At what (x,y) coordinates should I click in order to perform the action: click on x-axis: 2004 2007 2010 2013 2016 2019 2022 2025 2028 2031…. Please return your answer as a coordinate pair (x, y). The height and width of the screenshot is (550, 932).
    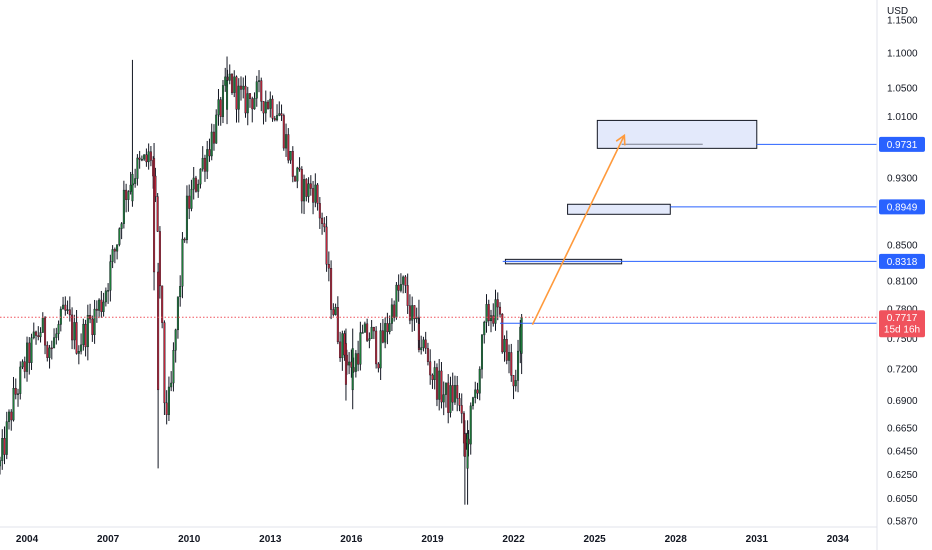
    Looking at the image, I should click on (433, 539).